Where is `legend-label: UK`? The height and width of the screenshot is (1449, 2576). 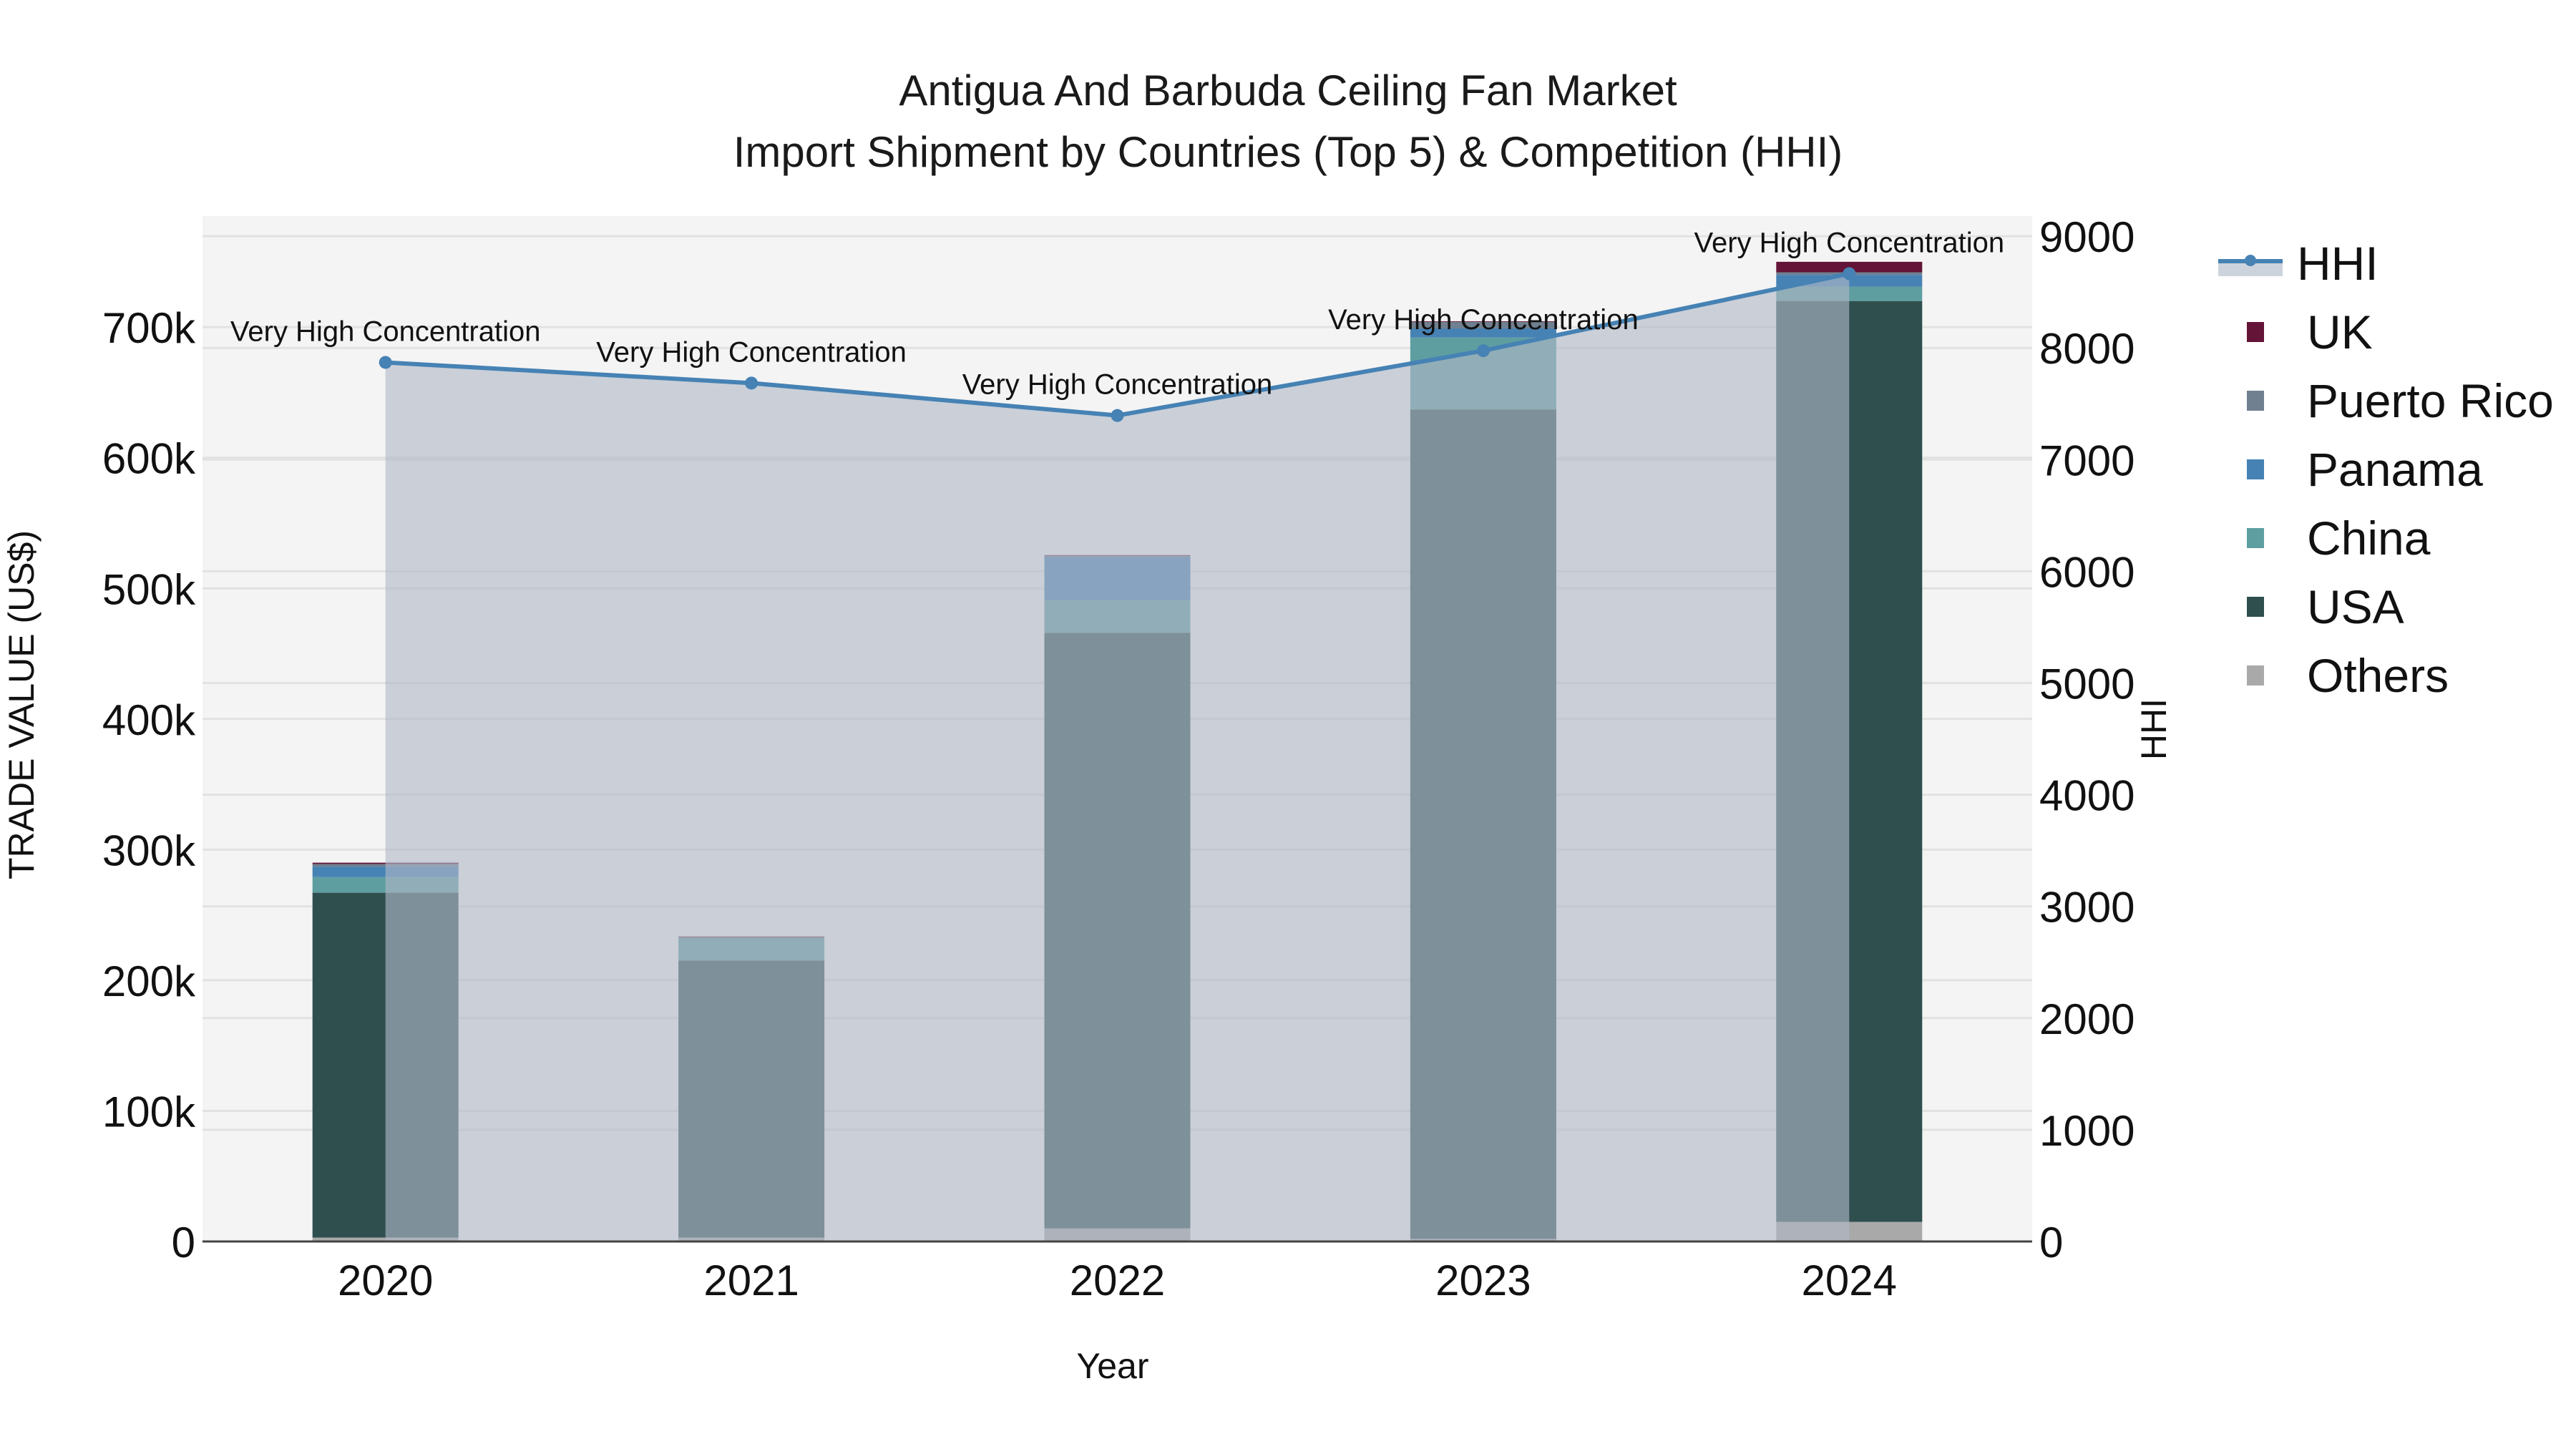 legend-label: UK is located at coordinates (2340, 332).